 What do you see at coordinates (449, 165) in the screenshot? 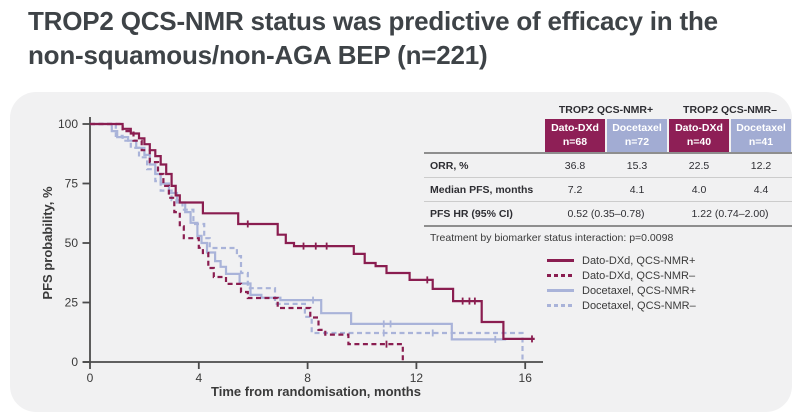
I see `row-label: ORR, %` at bounding box center [449, 165].